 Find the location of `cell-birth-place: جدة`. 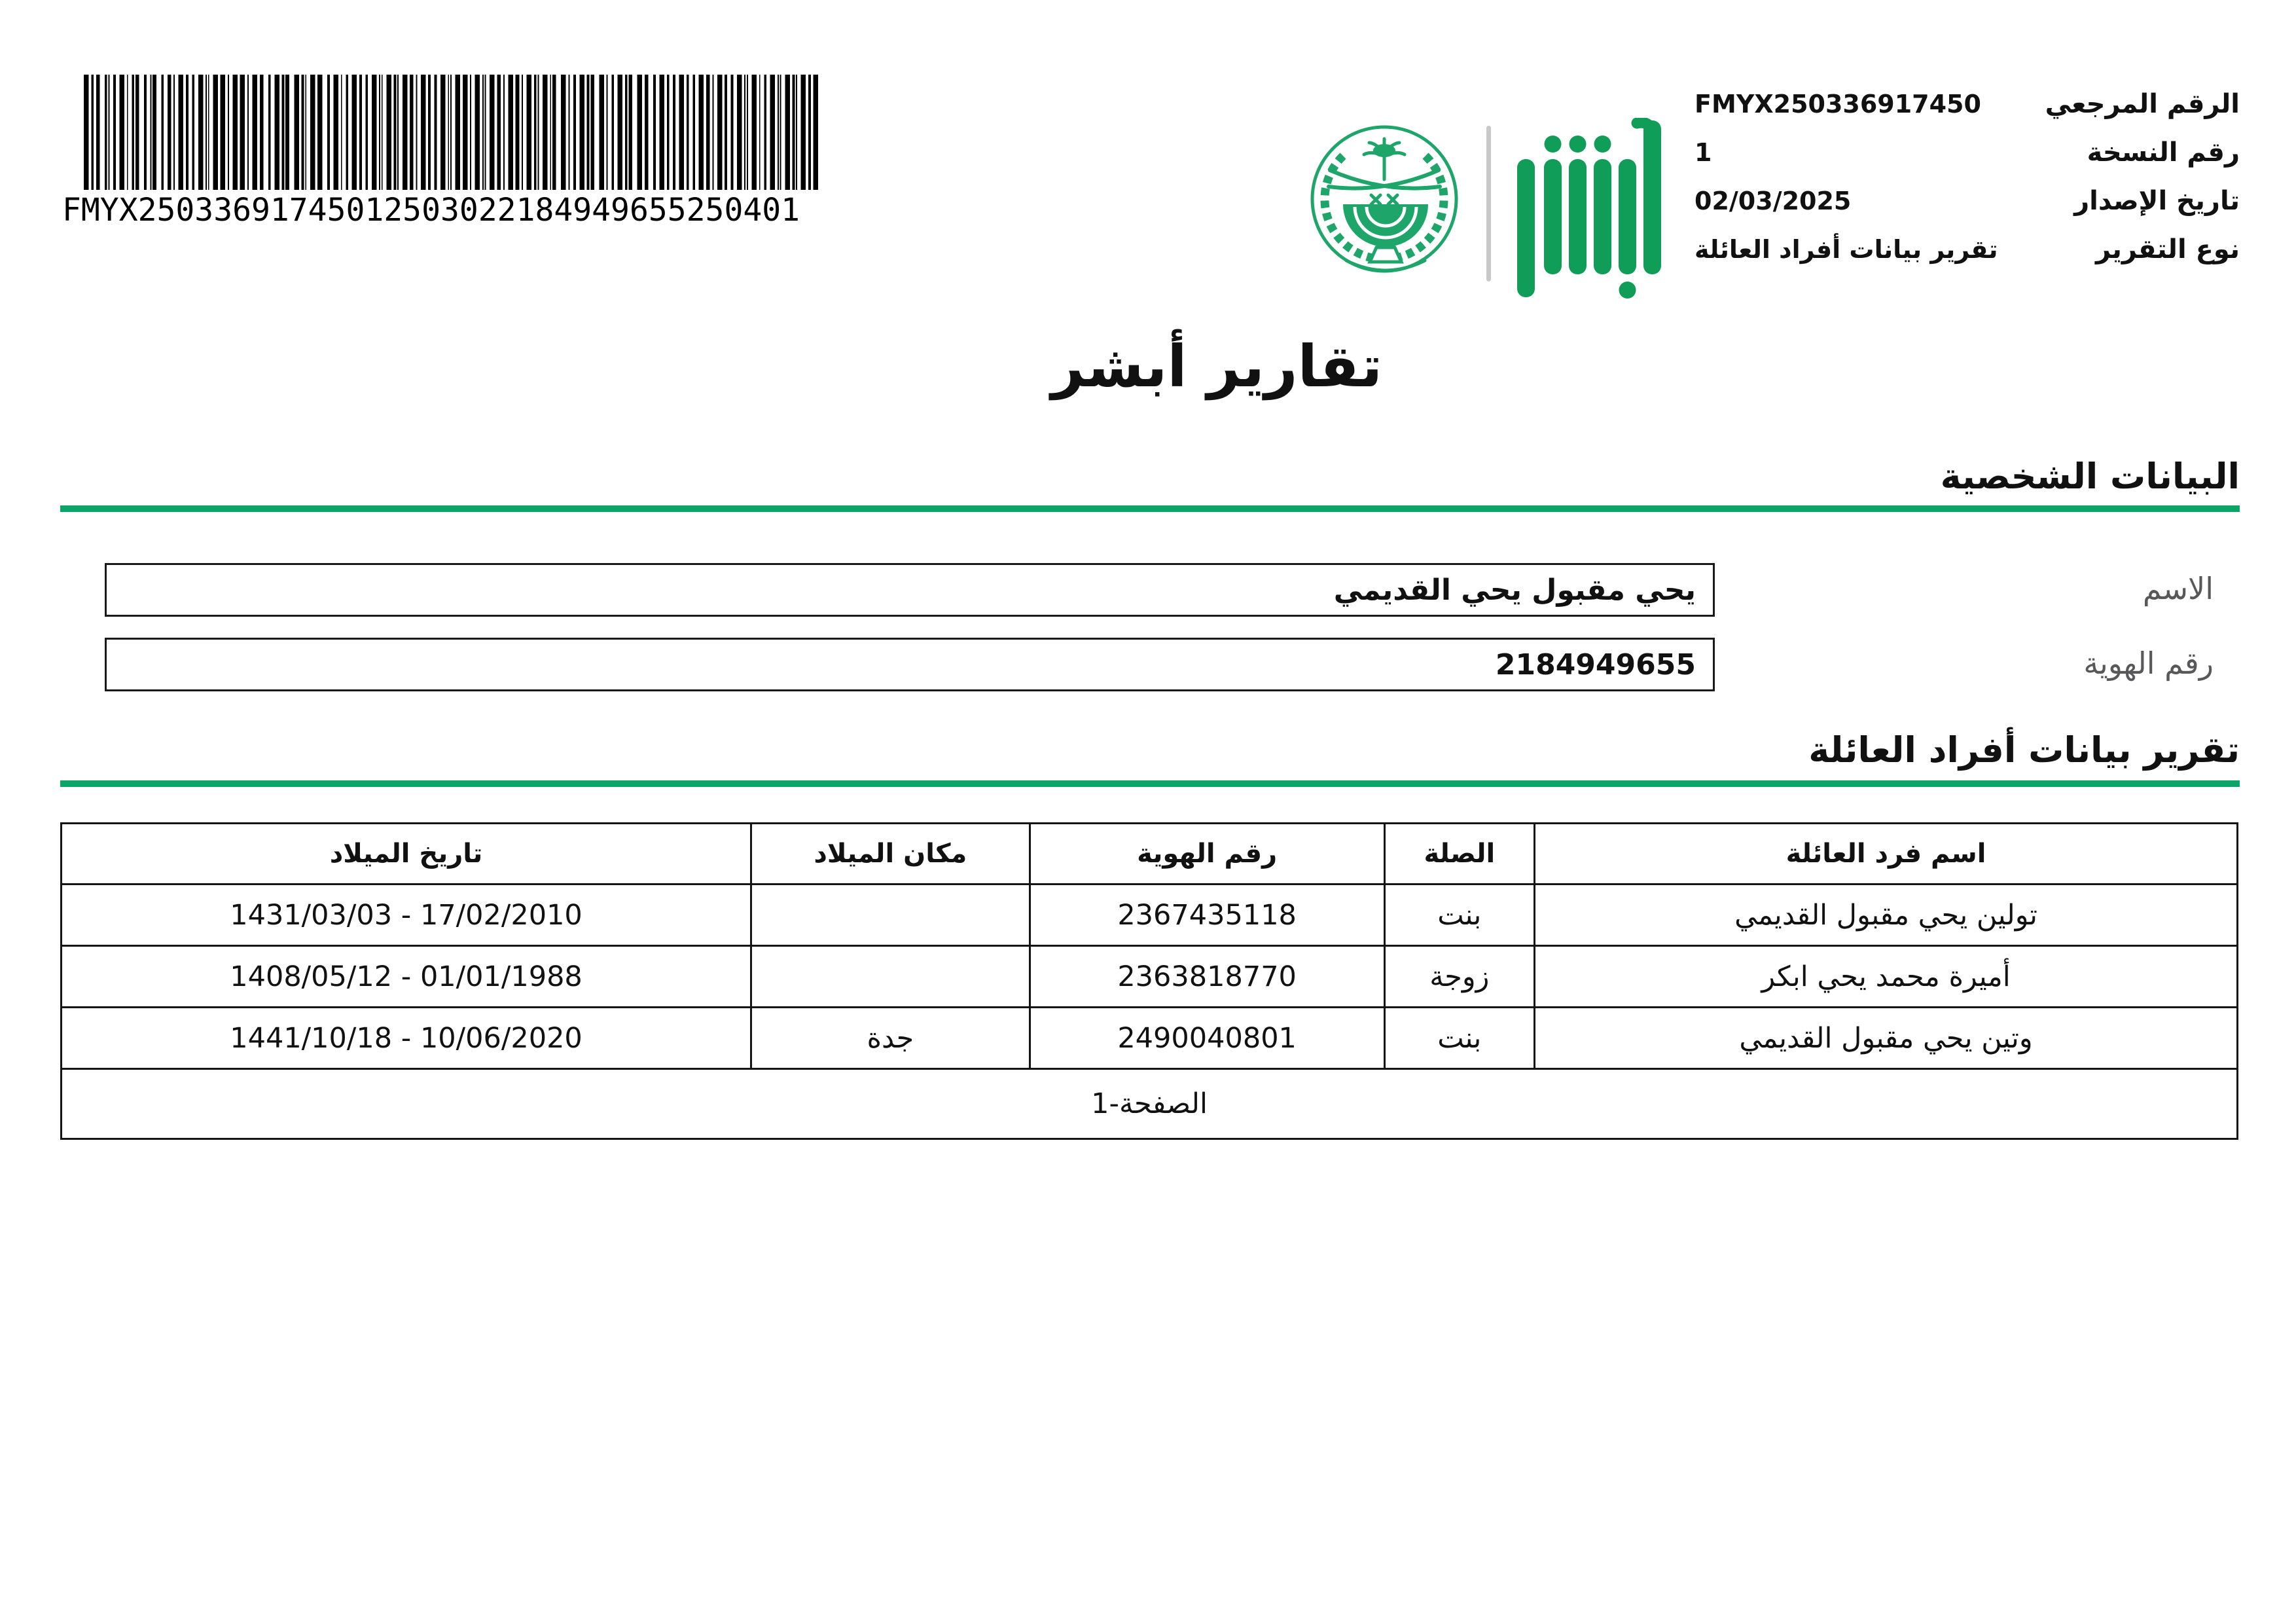

cell-birth-place: جدة is located at coordinates (890, 1038).